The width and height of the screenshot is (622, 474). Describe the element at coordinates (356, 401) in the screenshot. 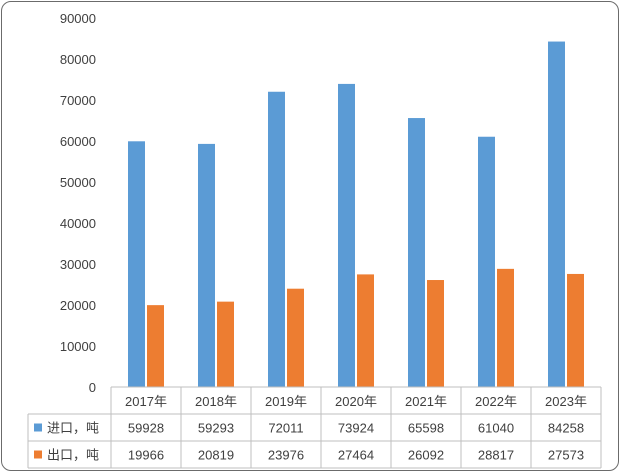

I see `category-label: 2020年` at that location.